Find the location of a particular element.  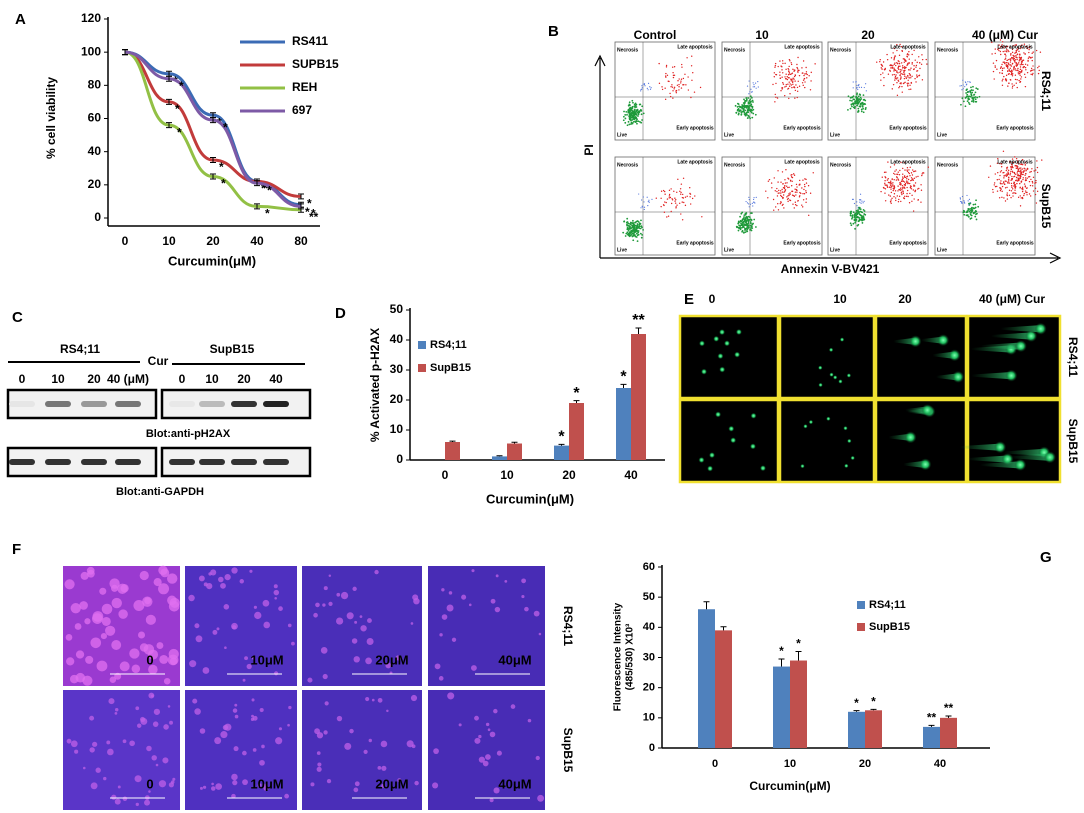

significance: * is located at coordinates (561, 437).